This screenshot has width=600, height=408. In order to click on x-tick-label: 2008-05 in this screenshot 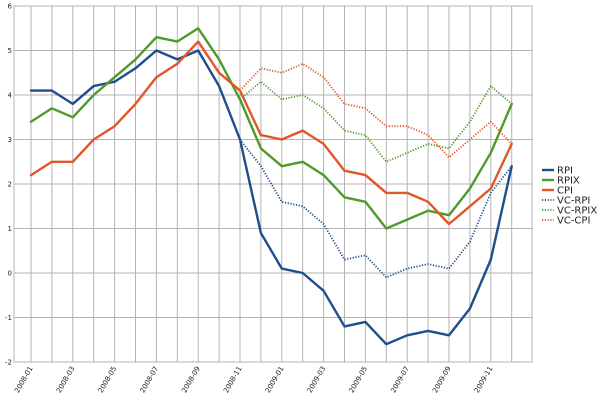, I will do `click(108, 379)`.